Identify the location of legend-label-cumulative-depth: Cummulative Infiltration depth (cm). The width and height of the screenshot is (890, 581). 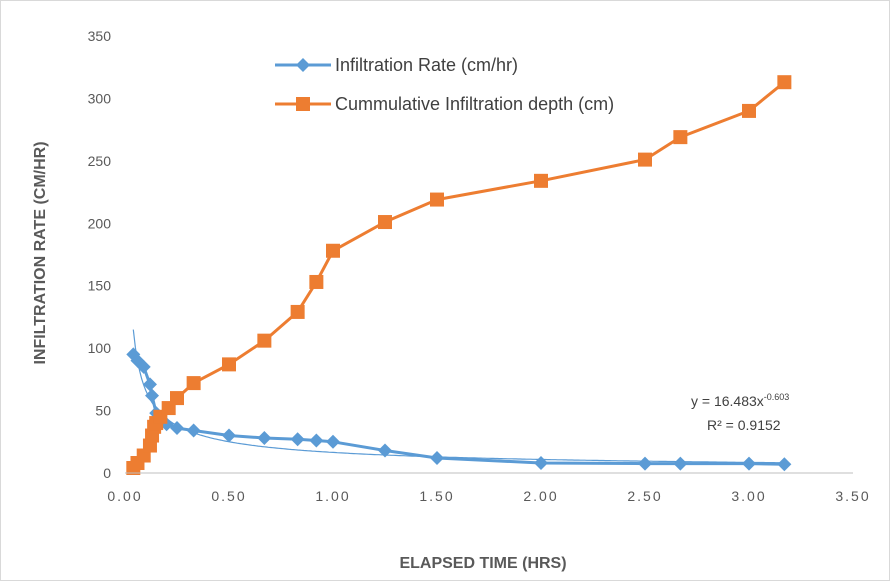
(474, 104).